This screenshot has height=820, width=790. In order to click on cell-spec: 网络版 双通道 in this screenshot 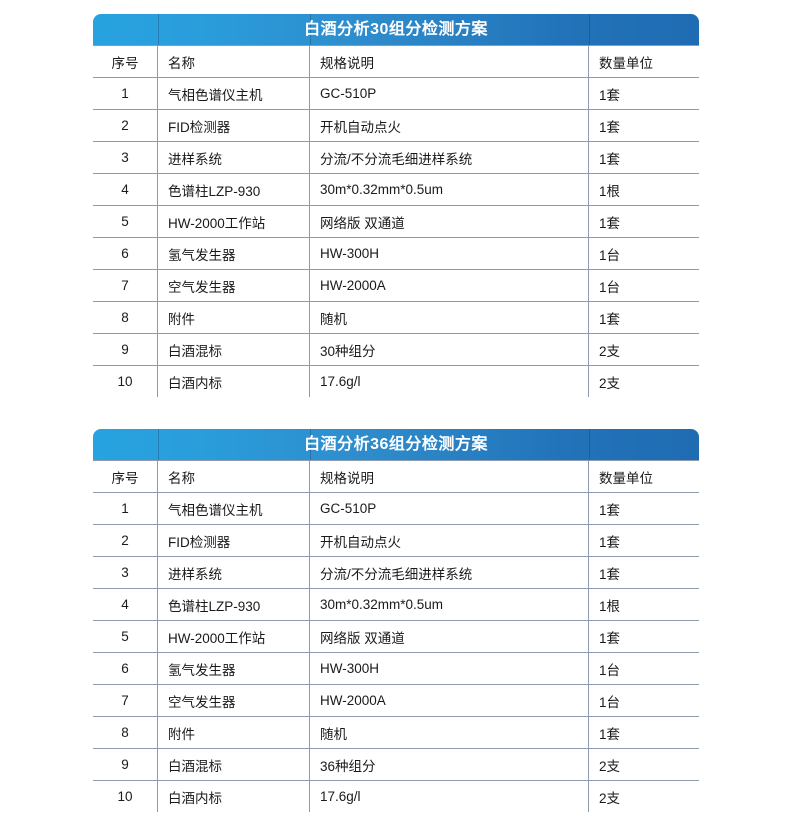, I will do `click(449, 221)`.